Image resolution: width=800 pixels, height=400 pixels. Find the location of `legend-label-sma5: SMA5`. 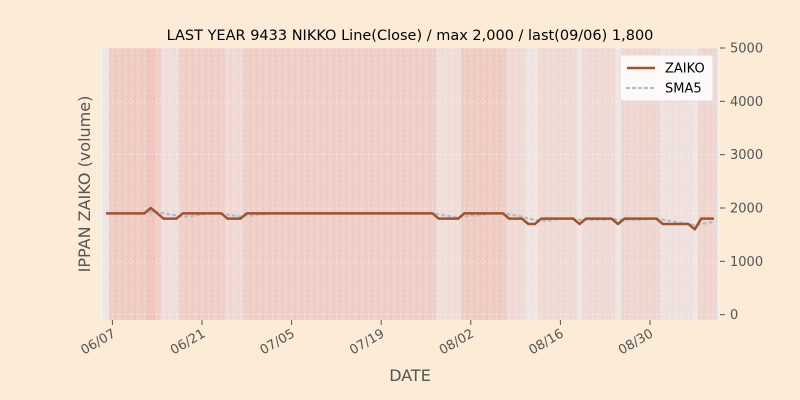

legend-label-sma5: SMA5 is located at coordinates (683, 89).